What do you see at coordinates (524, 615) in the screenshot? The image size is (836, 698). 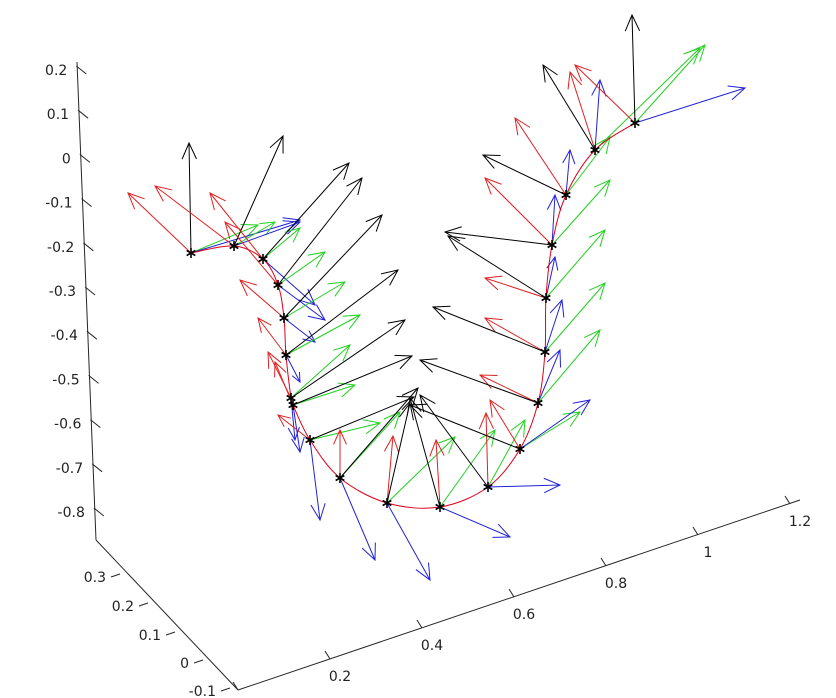 I see `x-tick-label: 0.6` at bounding box center [524, 615].